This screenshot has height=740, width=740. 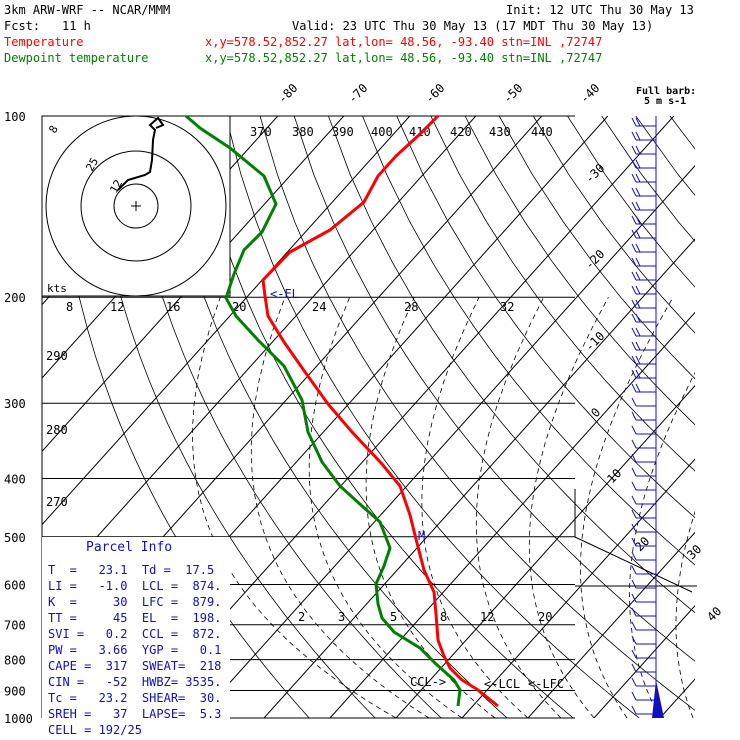 What do you see at coordinates (134, 682) in the screenshot?
I see `parcel-info-row: CIN = -52 HWBZ= 3535.` at bounding box center [134, 682].